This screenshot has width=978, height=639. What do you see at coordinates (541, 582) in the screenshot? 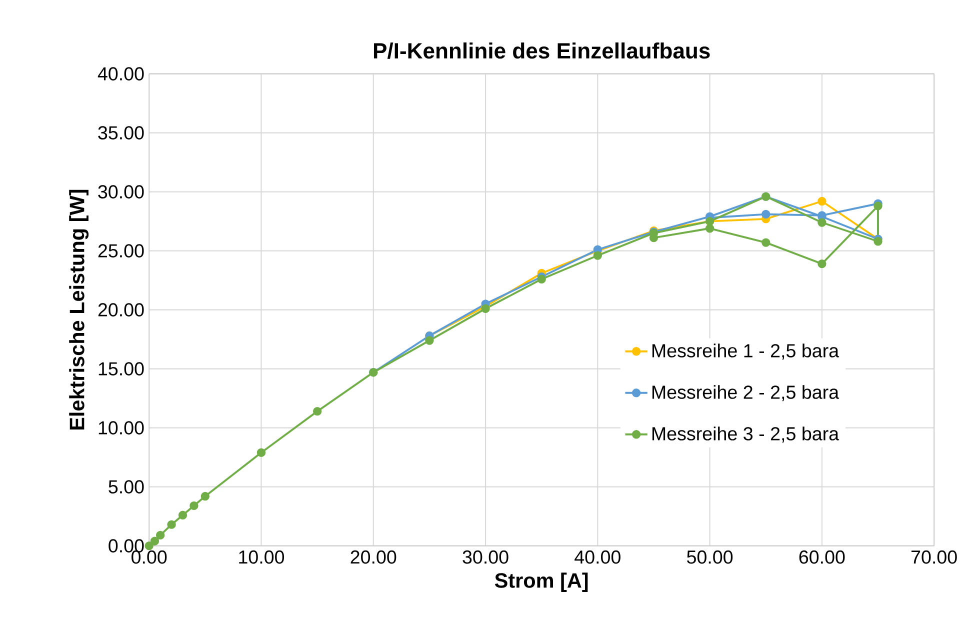
I see `x-axis-title: Strom [A]` at bounding box center [541, 582].